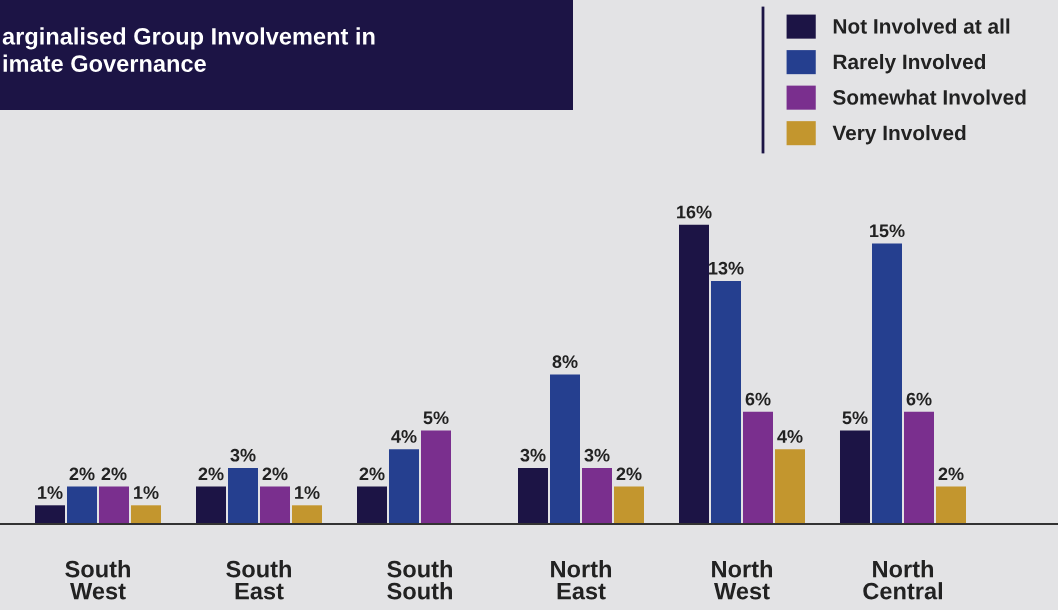 The height and width of the screenshot is (610, 1058). What do you see at coordinates (565, 362) in the screenshot?
I see `data-label: 8%` at bounding box center [565, 362].